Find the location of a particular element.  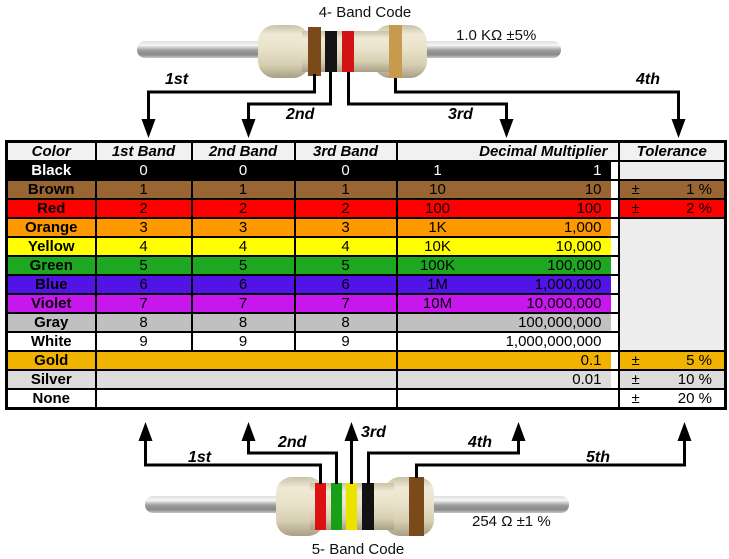

top-resistor-left-cap is located at coordinates (284, 51).